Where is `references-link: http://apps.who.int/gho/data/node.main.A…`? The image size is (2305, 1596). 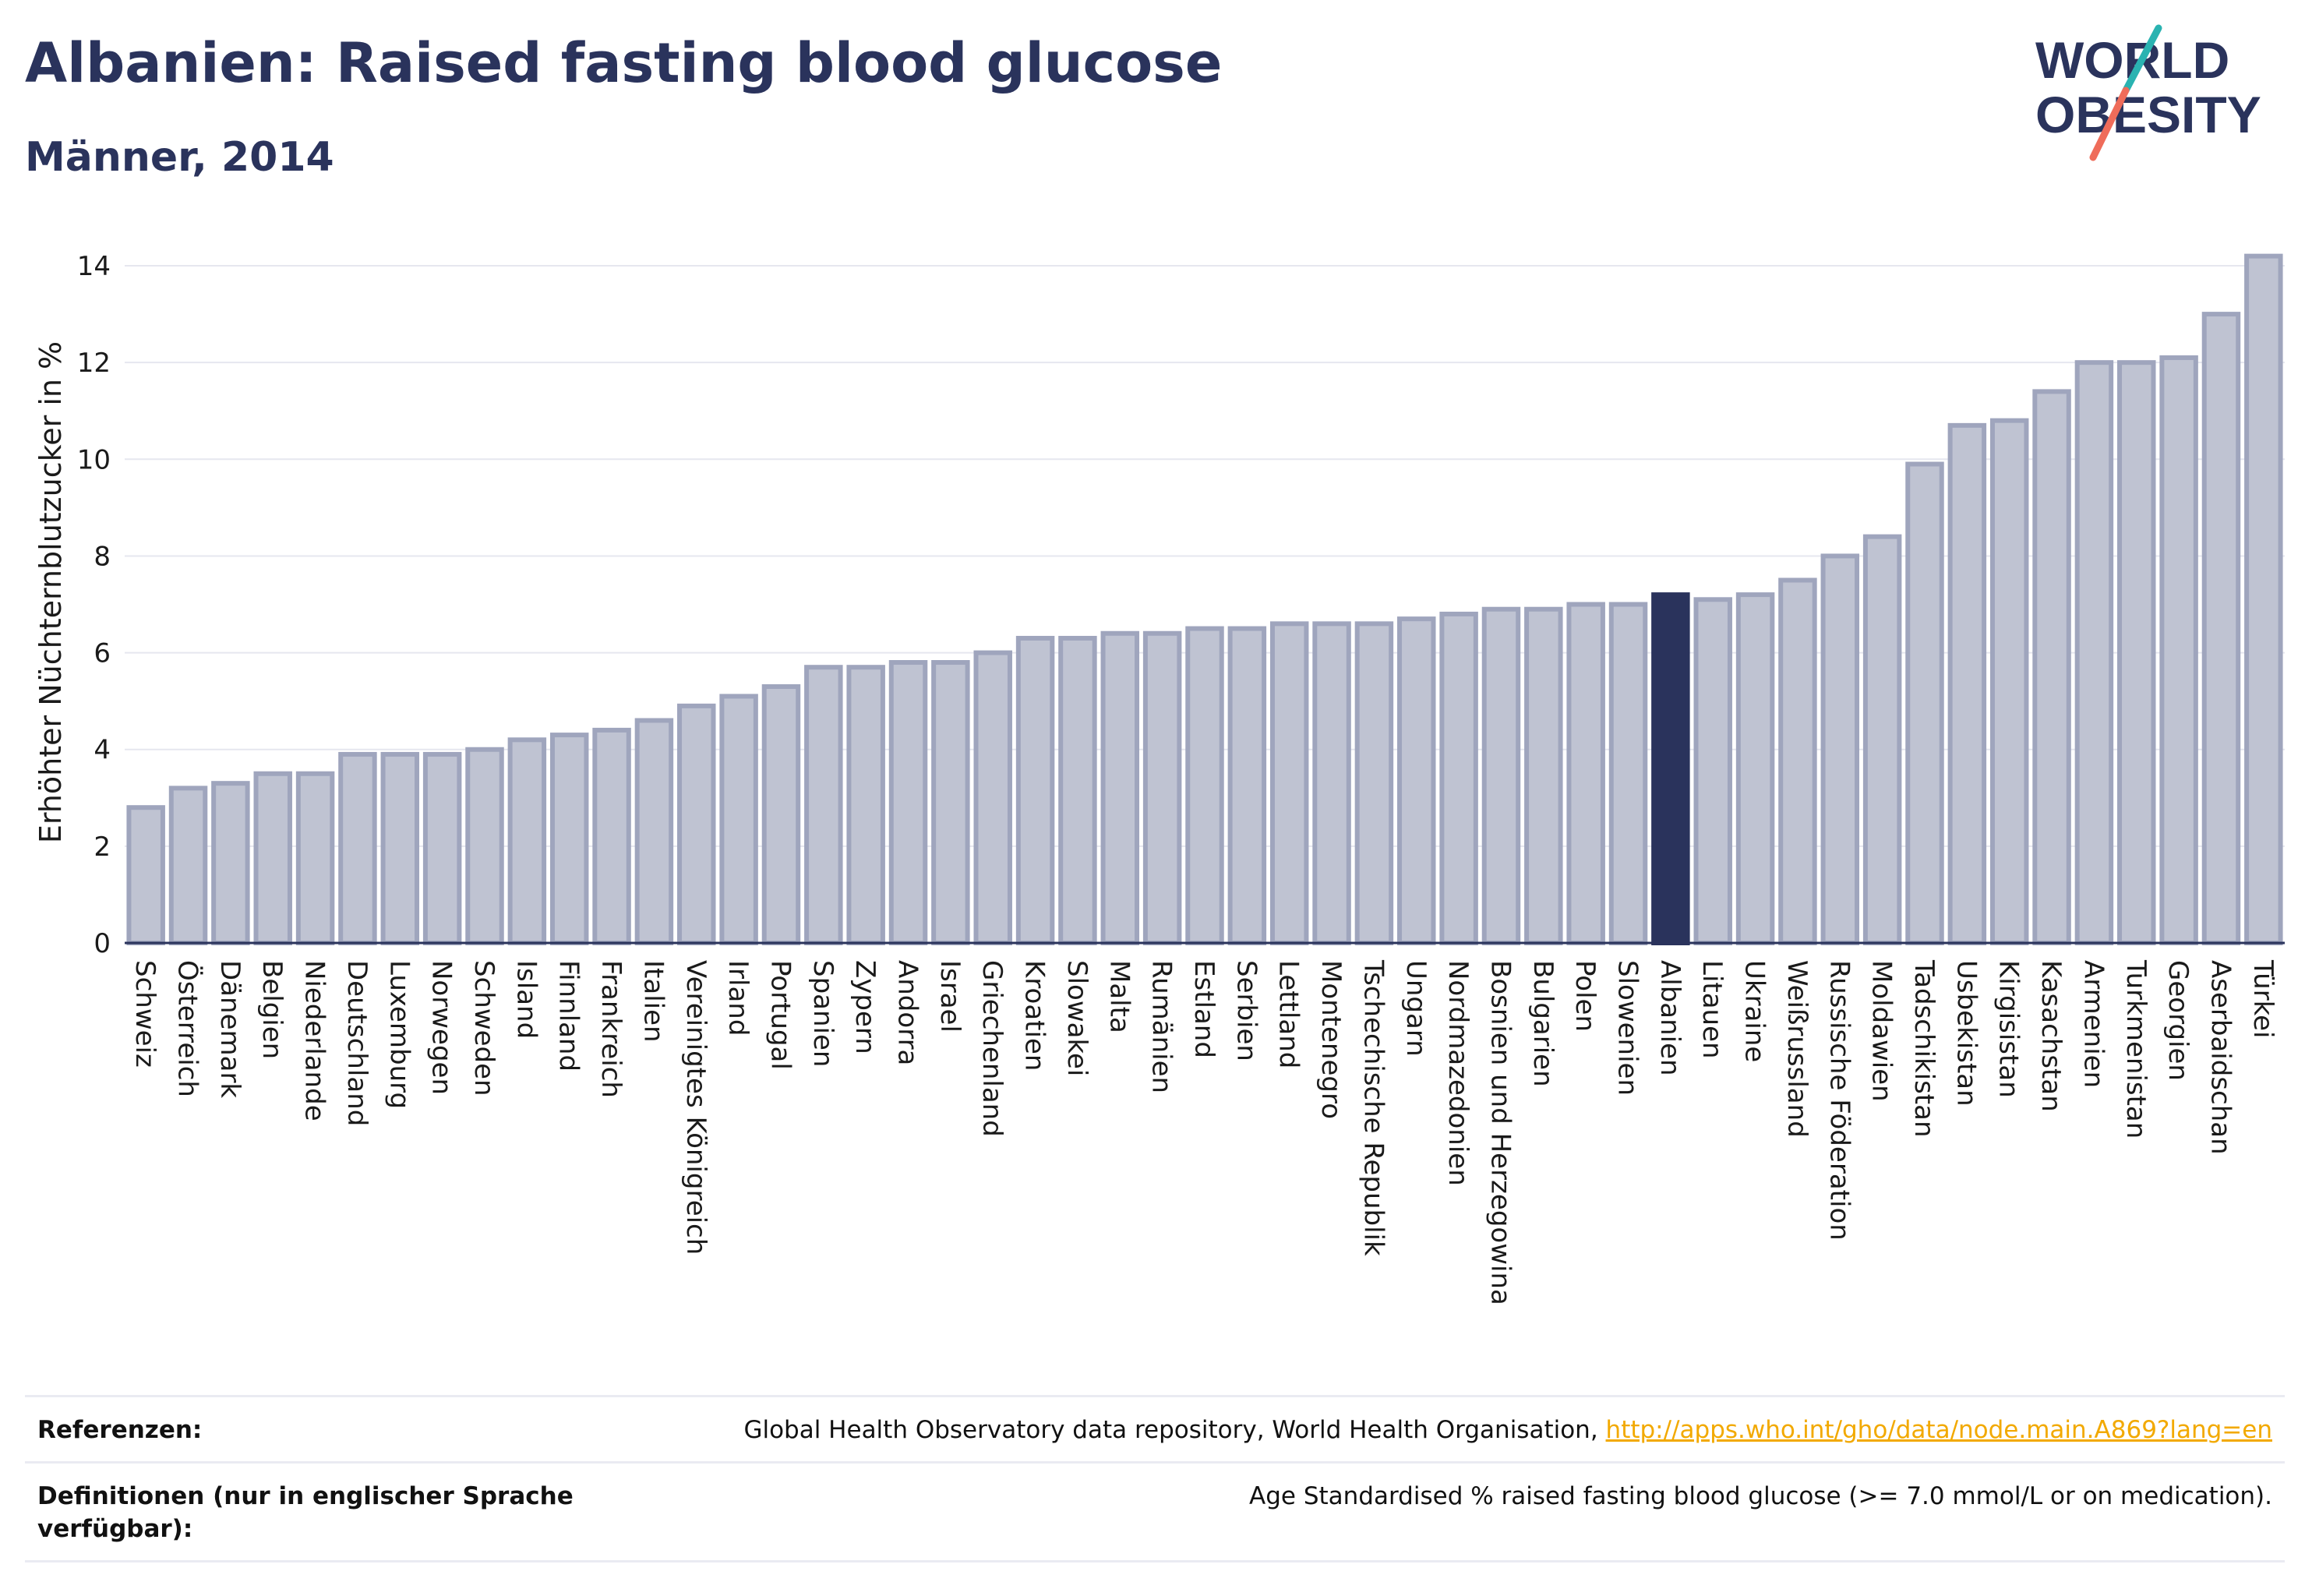 references-link: http://apps.who.int/gho/data/node.main.A… is located at coordinates (1939, 1430).